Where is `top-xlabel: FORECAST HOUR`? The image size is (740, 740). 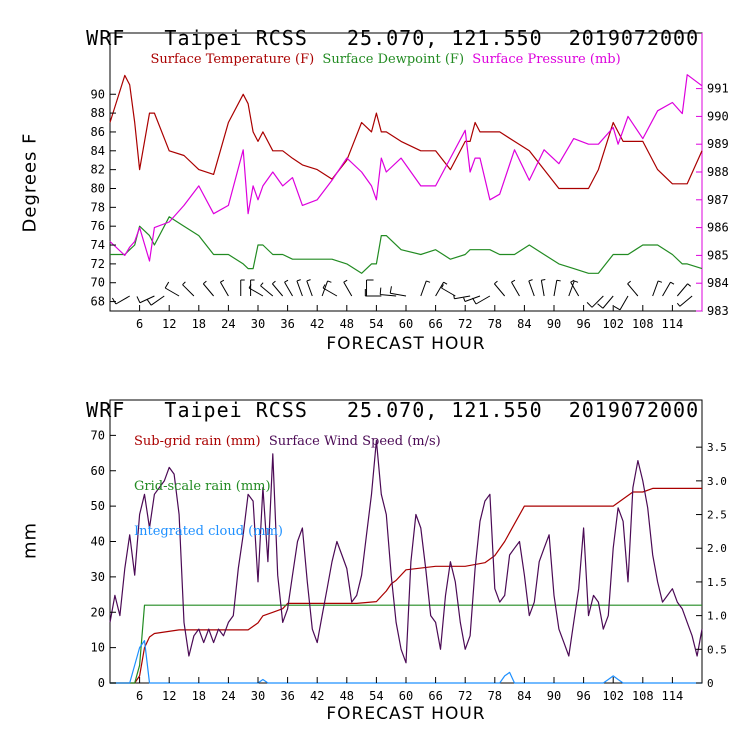 top-xlabel: FORECAST HOUR is located at coordinates (406, 344).